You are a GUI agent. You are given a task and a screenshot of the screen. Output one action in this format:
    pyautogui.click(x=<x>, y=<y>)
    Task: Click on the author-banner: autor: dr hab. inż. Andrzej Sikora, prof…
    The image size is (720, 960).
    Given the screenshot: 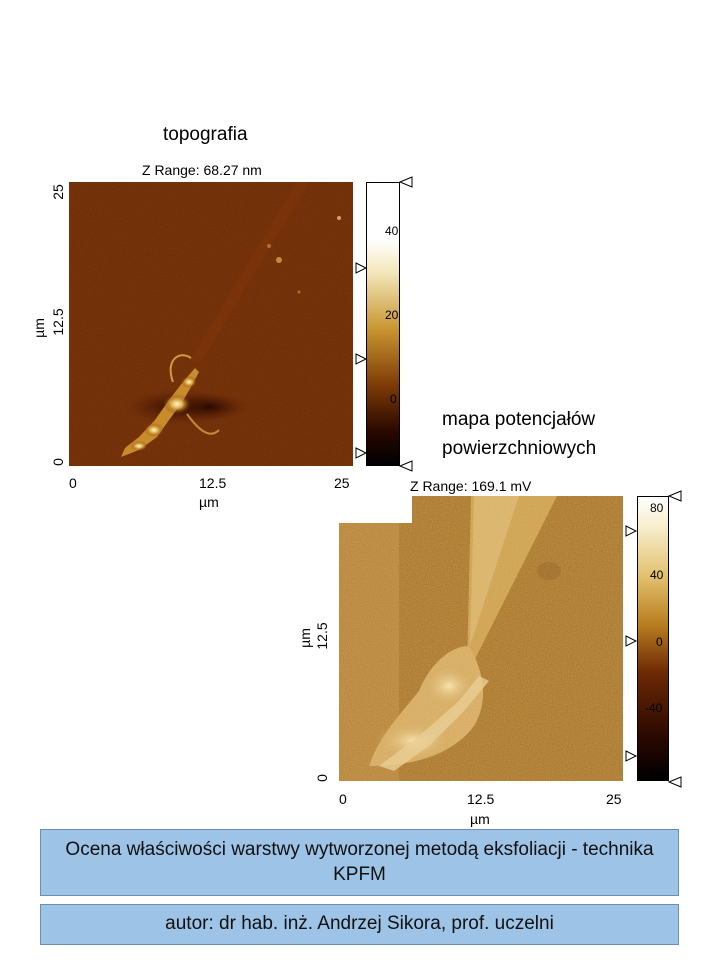 What is the action you would take?
    pyautogui.click(x=359, y=924)
    